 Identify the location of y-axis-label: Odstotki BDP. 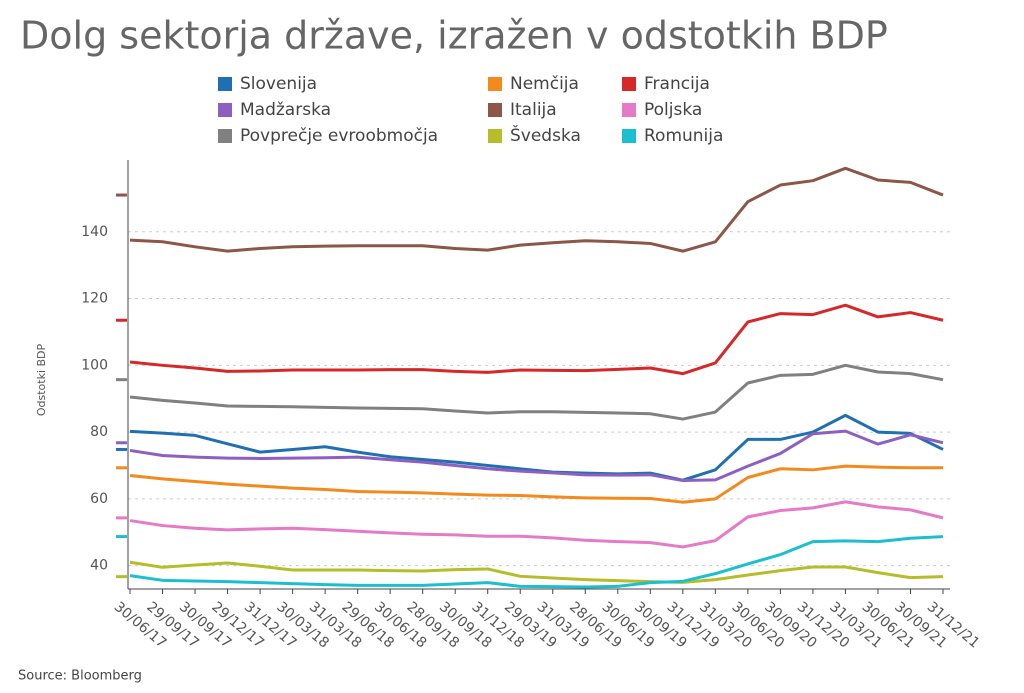
(41, 379).